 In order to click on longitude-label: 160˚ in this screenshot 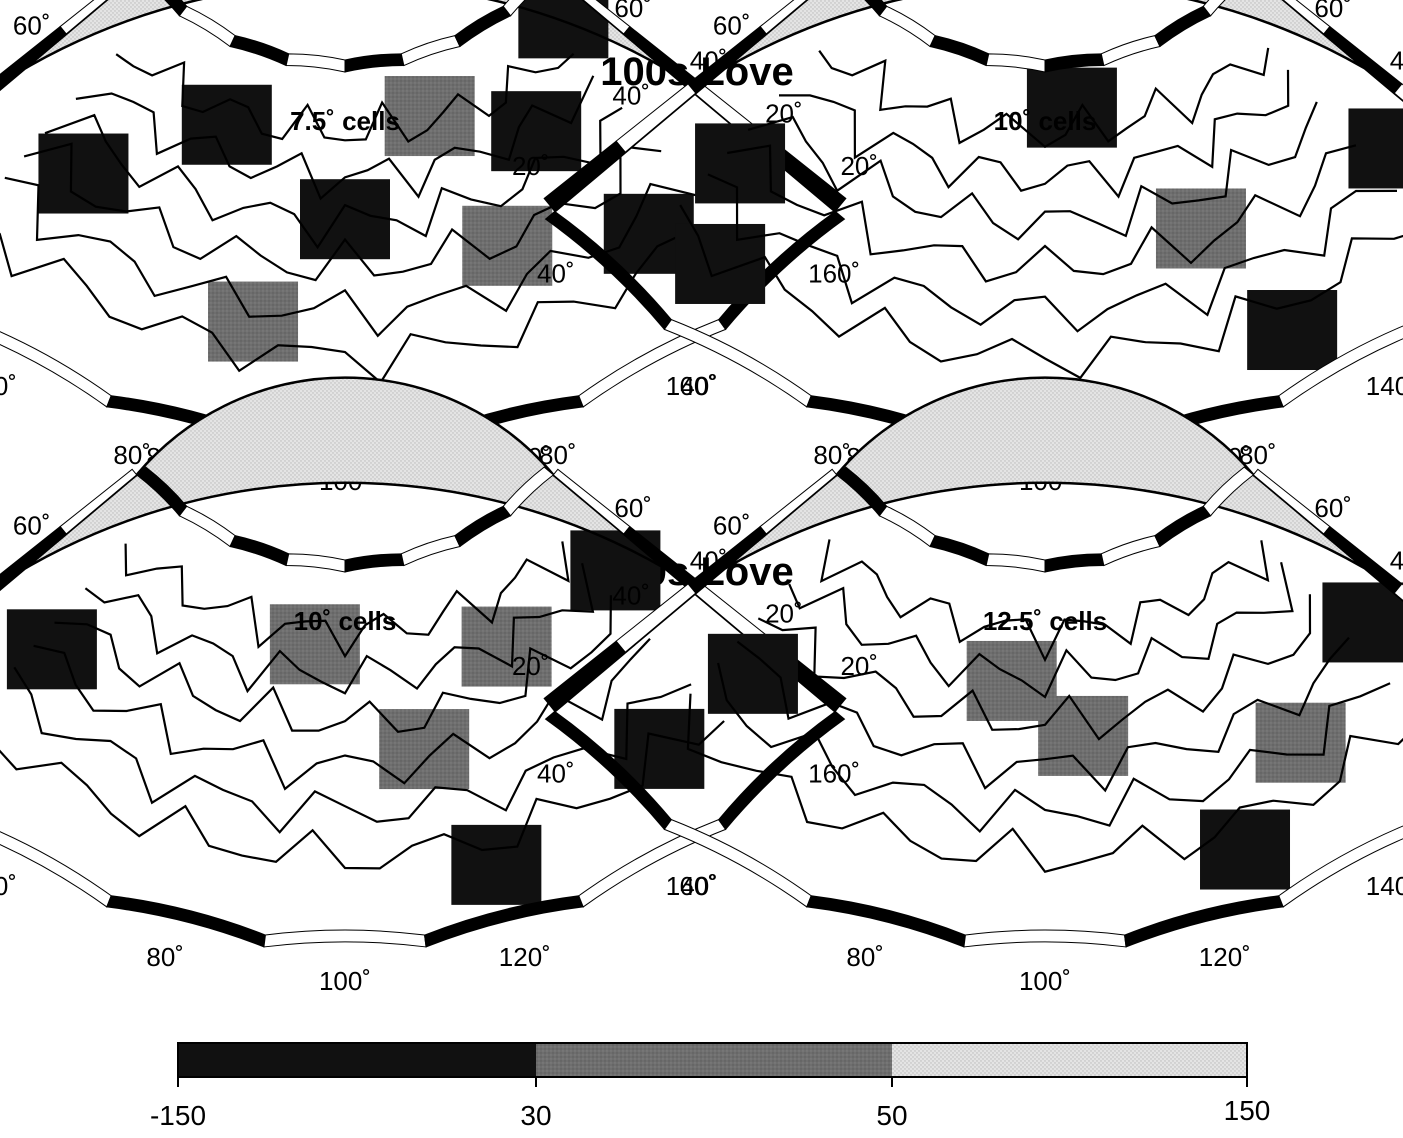, I will do `click(834, 273)`.